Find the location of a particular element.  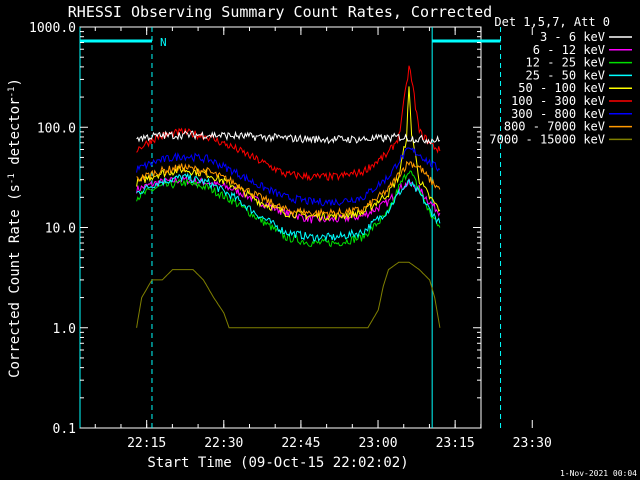

y-tick-label: 0.1 is located at coordinates (64, 429).